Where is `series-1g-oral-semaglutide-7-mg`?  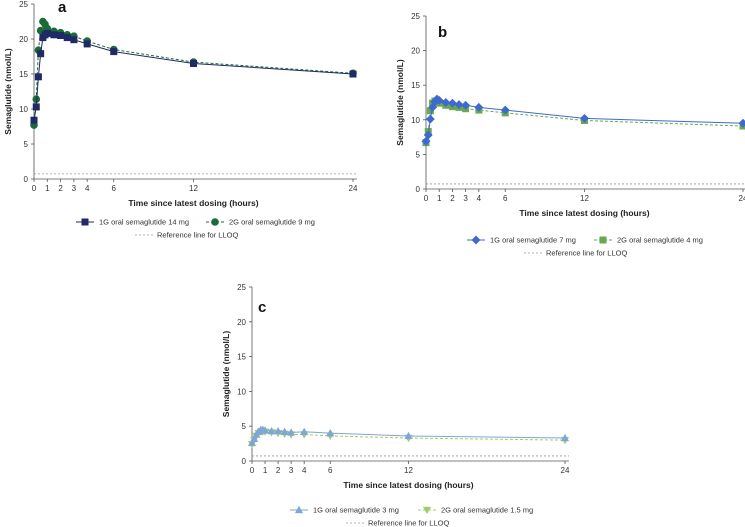 series-1g-oral-semaglutide-7-mg is located at coordinates (583, 120).